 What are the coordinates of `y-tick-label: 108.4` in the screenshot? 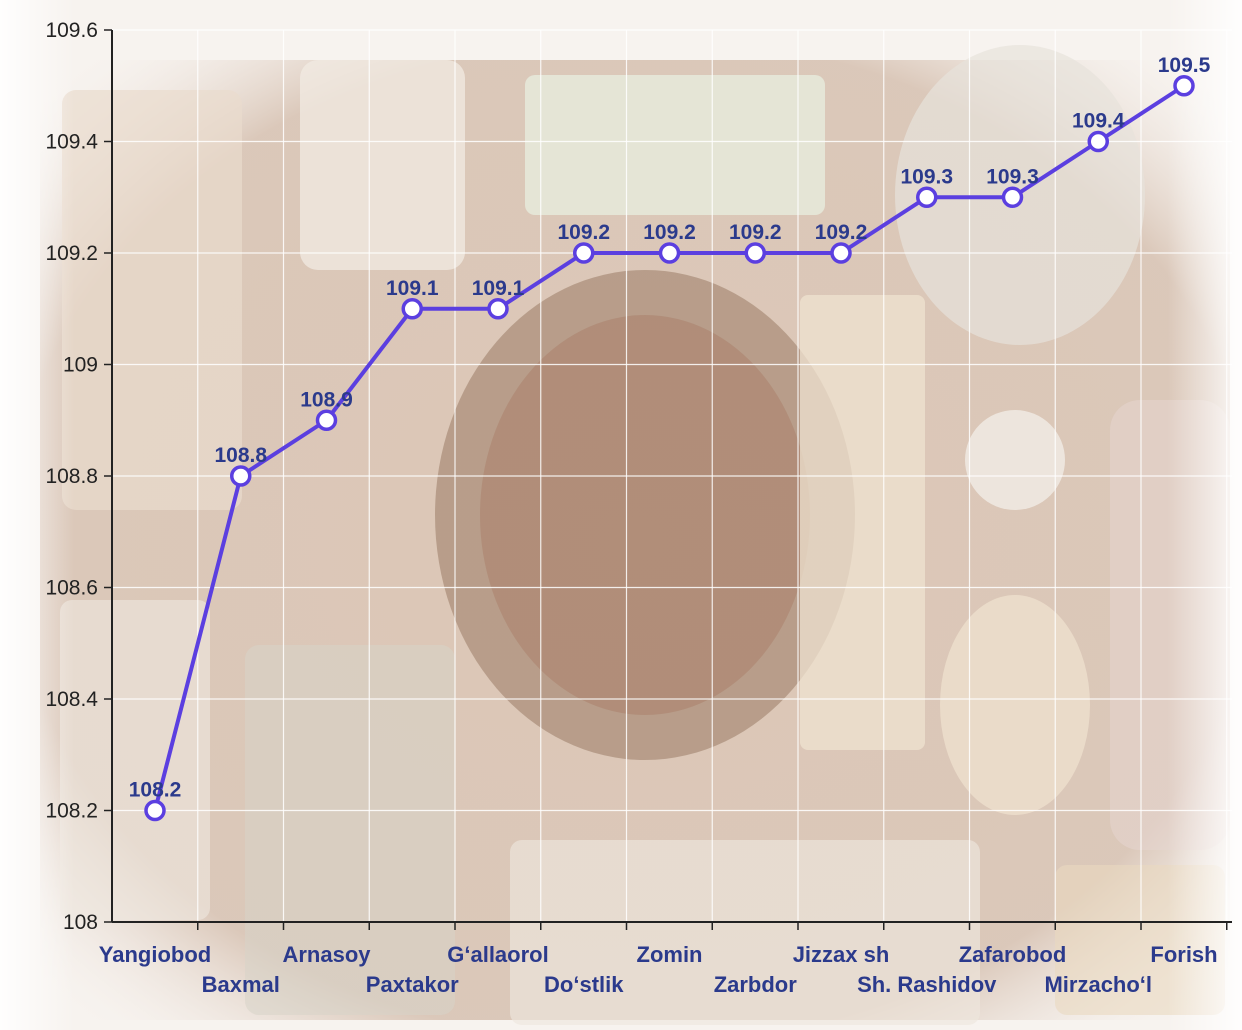 It's located at (71, 699).